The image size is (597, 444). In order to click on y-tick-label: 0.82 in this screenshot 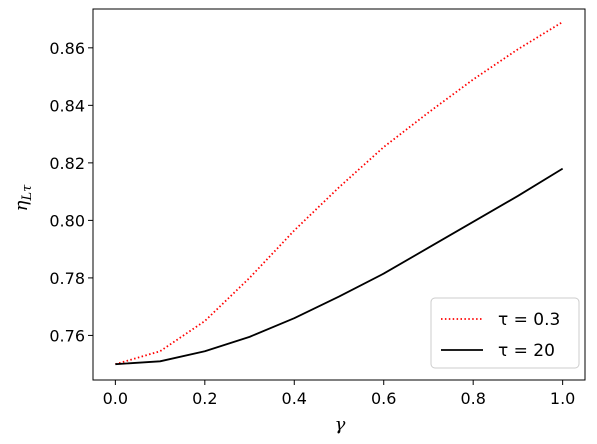, I will do `click(67, 163)`.